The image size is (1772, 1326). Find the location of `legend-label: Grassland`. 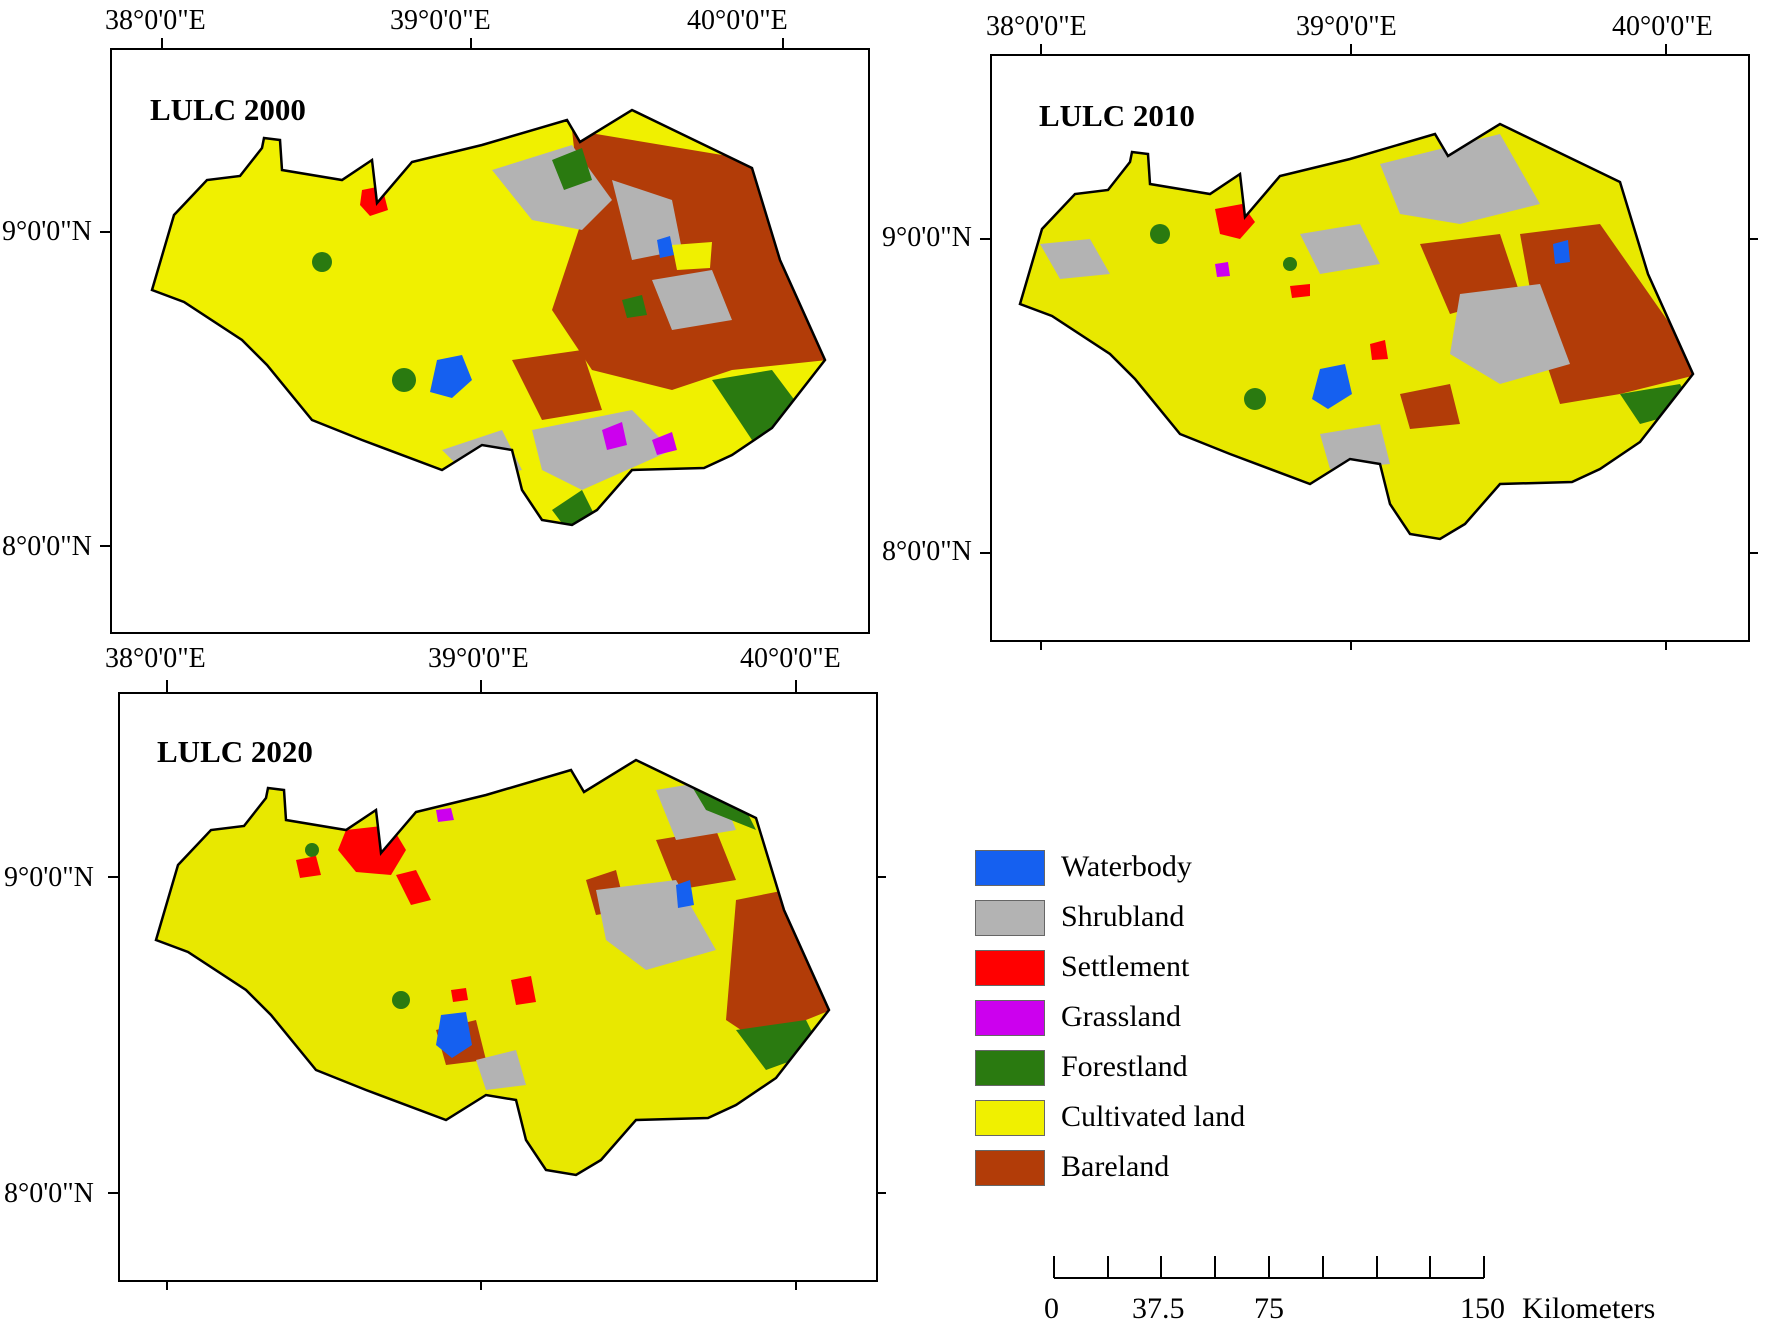

legend-label: Grassland is located at coordinates (1121, 1016).